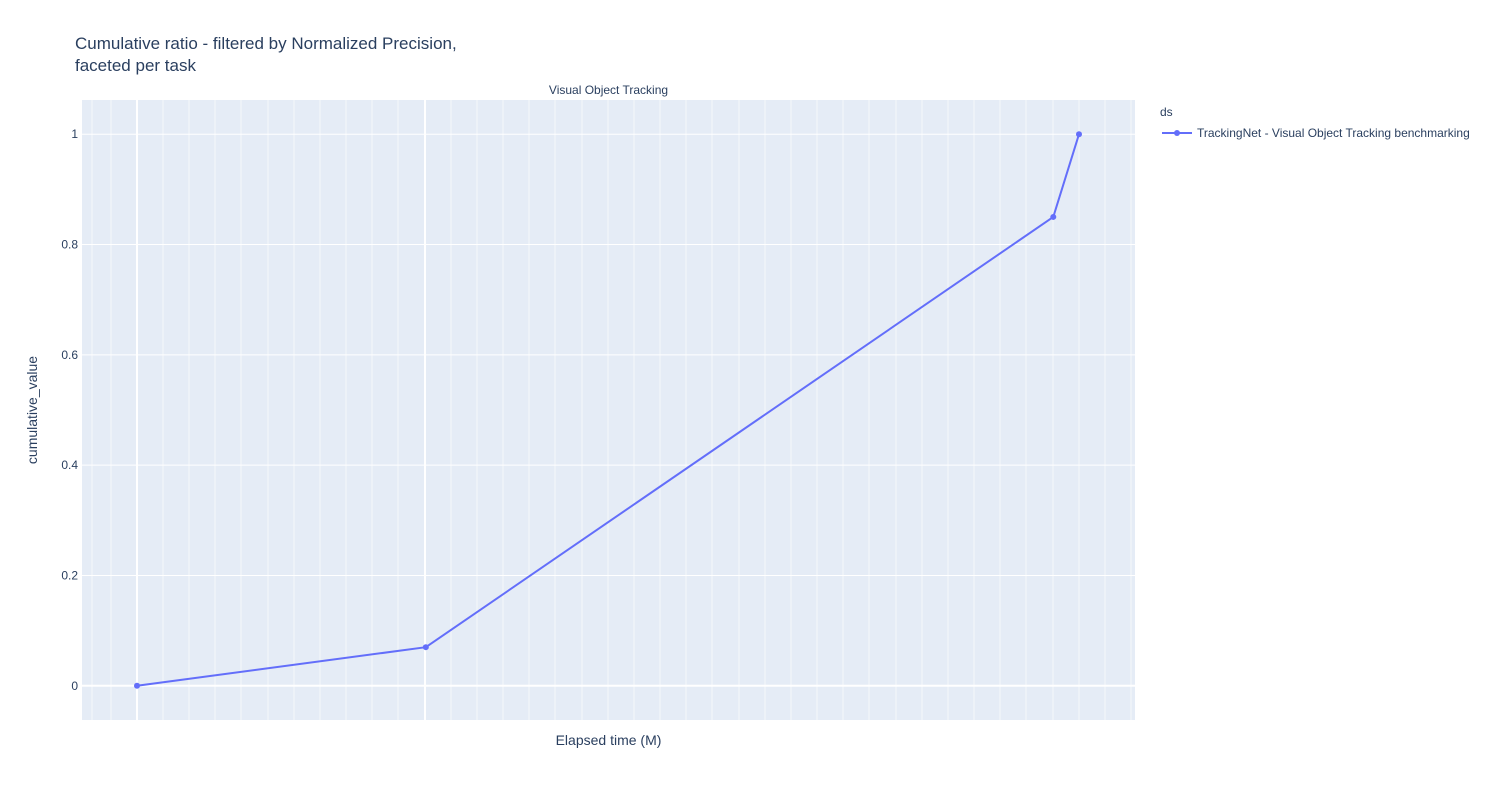 The image size is (1500, 800). What do you see at coordinates (69, 410) in the screenshot?
I see `y-axis-tick-labels: 0 0.2 0.4 0.6 0.8 1` at bounding box center [69, 410].